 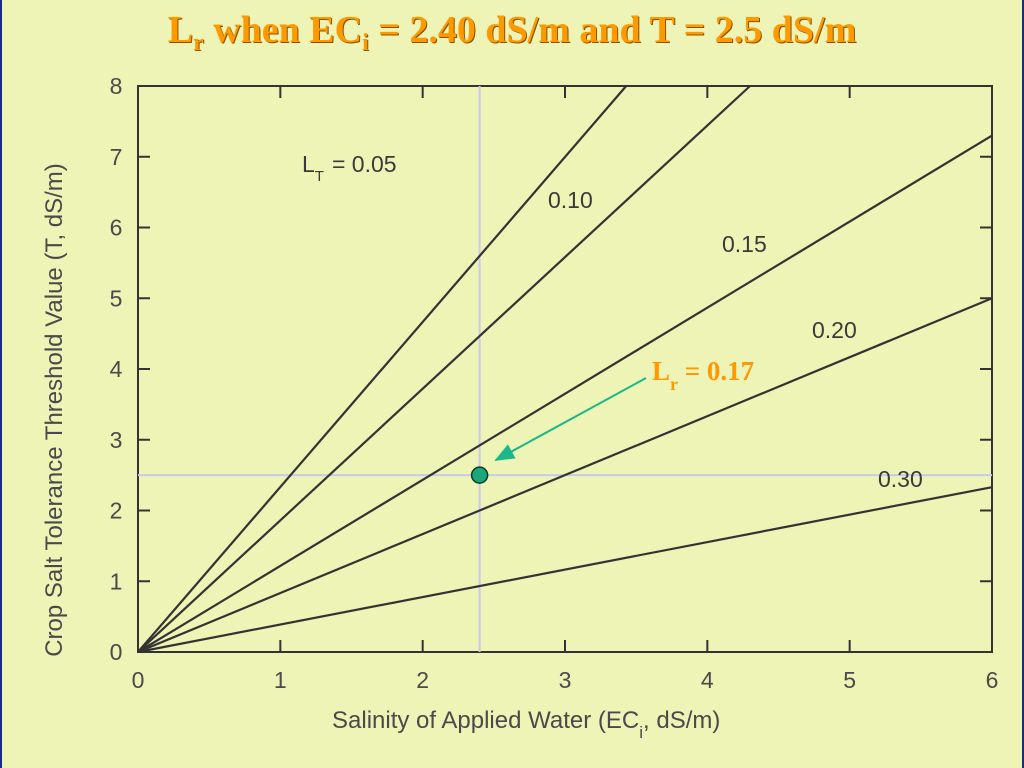 What do you see at coordinates (349, 168) in the screenshot?
I see `line-label-005: LT = 0.05` at bounding box center [349, 168].